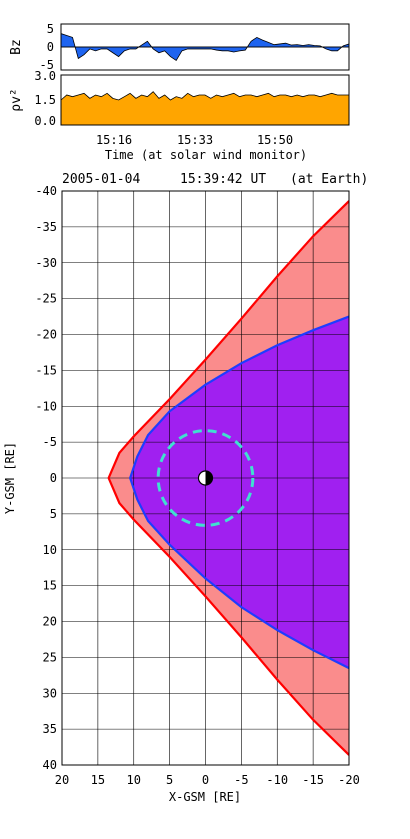  I want to click on y-tick-label: -15, so click(46, 370).